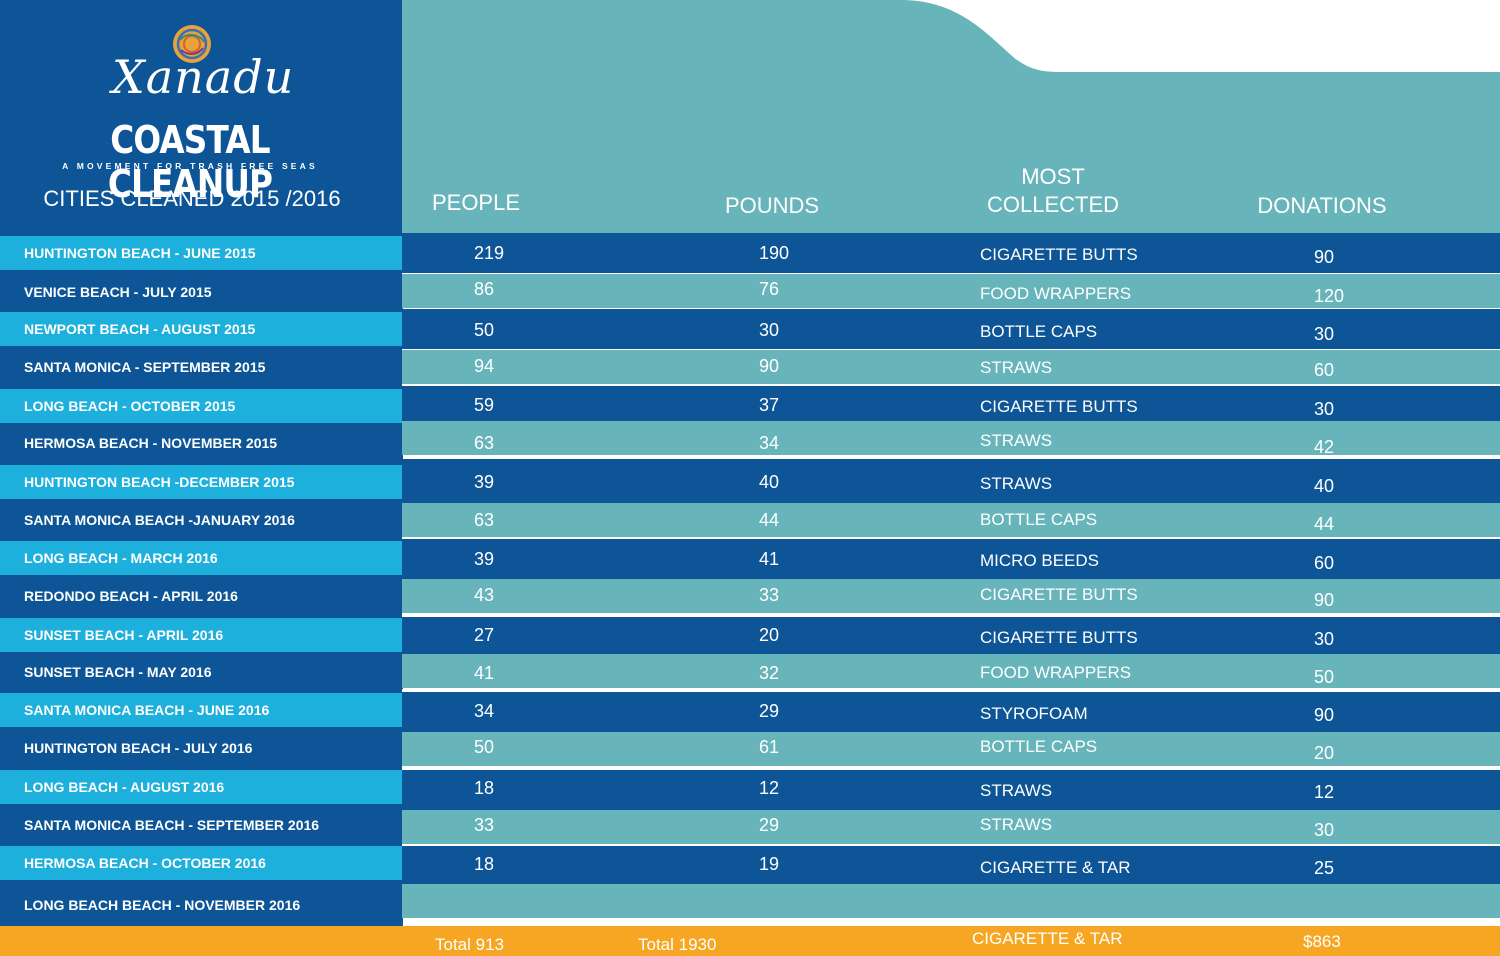  Describe the element at coordinates (489, 253) in the screenshot. I see `people-cell: 219` at that location.